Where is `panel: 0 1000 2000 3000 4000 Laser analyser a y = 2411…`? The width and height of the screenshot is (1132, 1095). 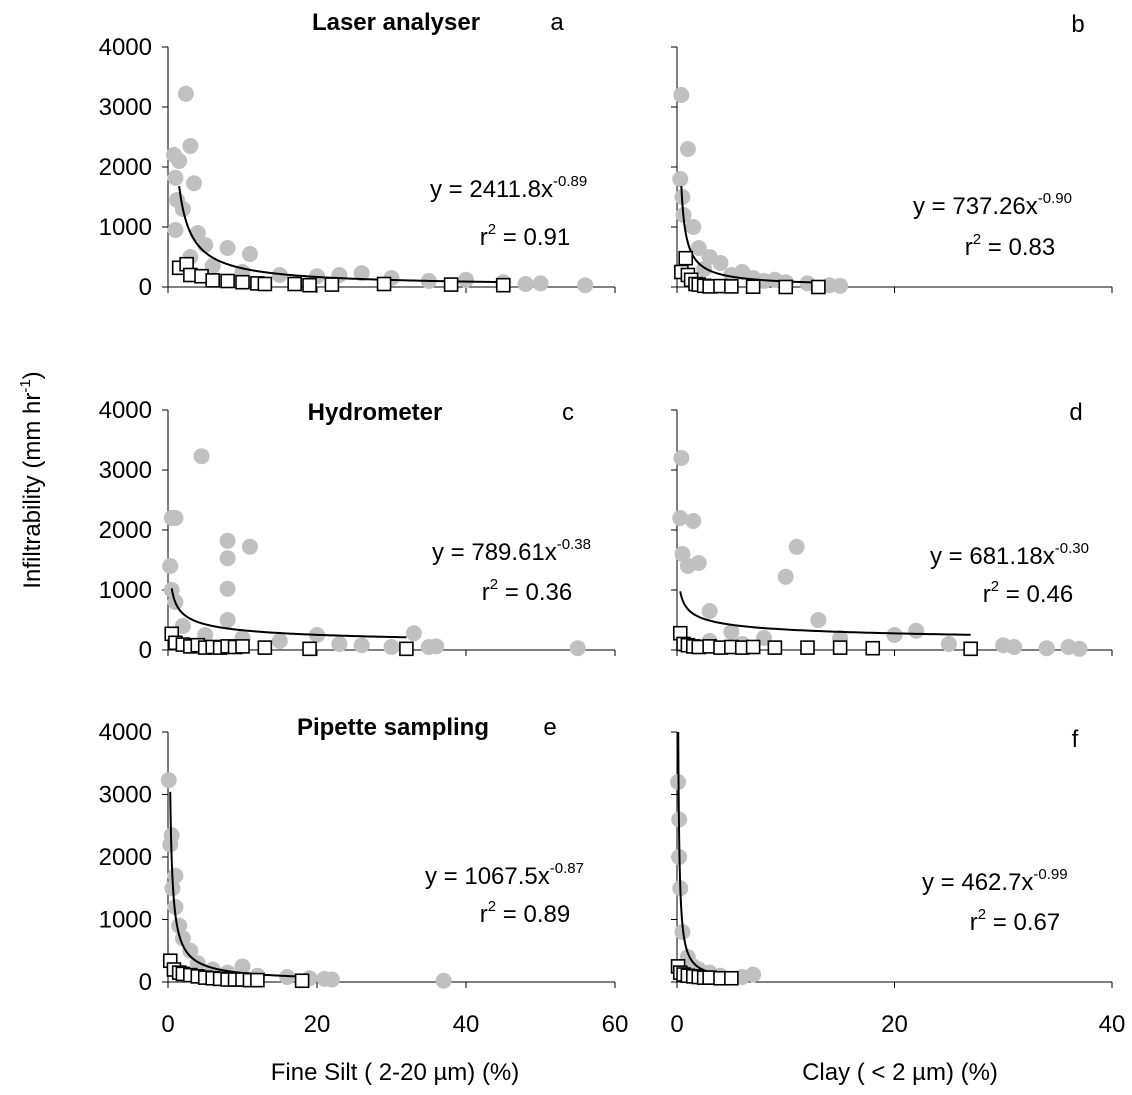 panel: 0 1000 2000 3000 4000 Laser analyser a y = 2411… is located at coordinates (357, 155).